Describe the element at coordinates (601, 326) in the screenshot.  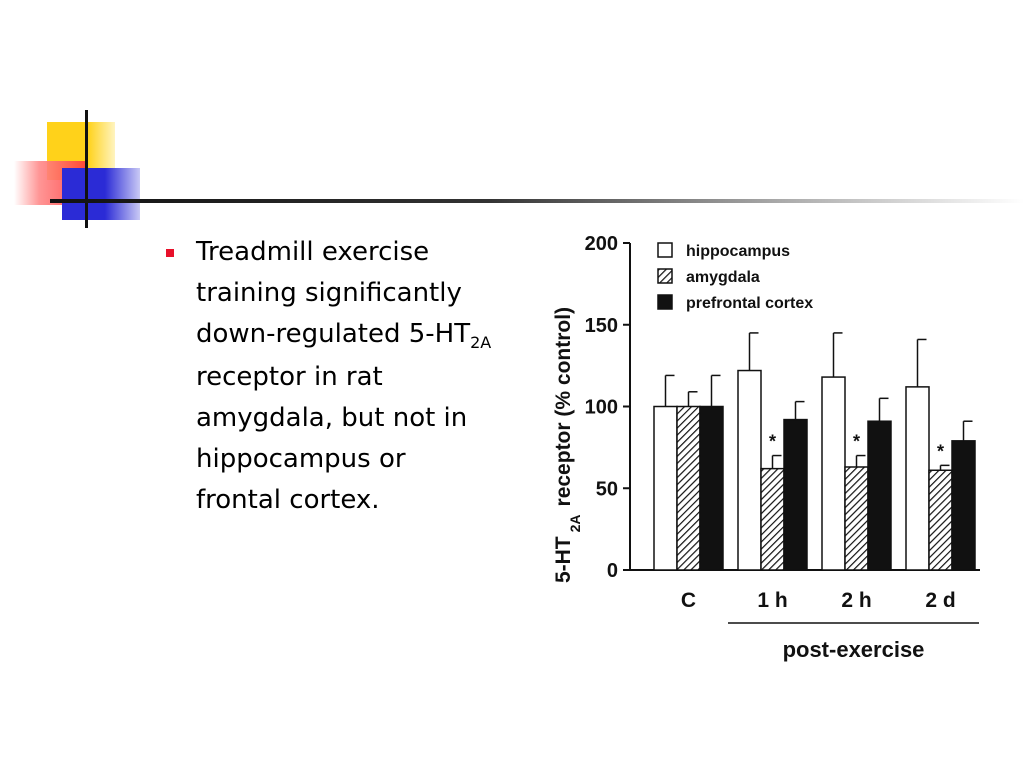
I see `y-tick-label: 150` at that location.